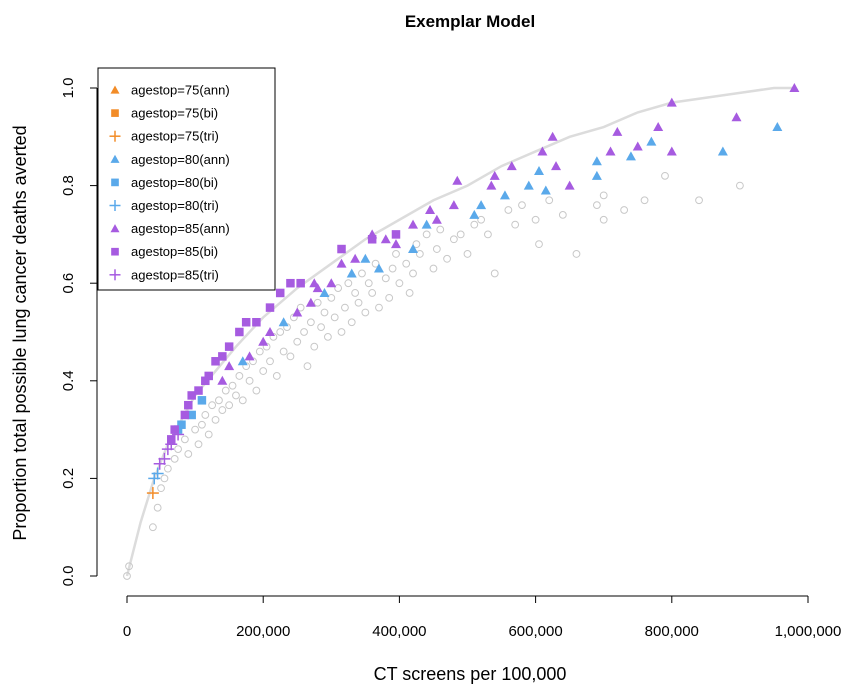  What do you see at coordinates (68, 88) in the screenshot?
I see `y-tick-label: 1.0` at bounding box center [68, 88].